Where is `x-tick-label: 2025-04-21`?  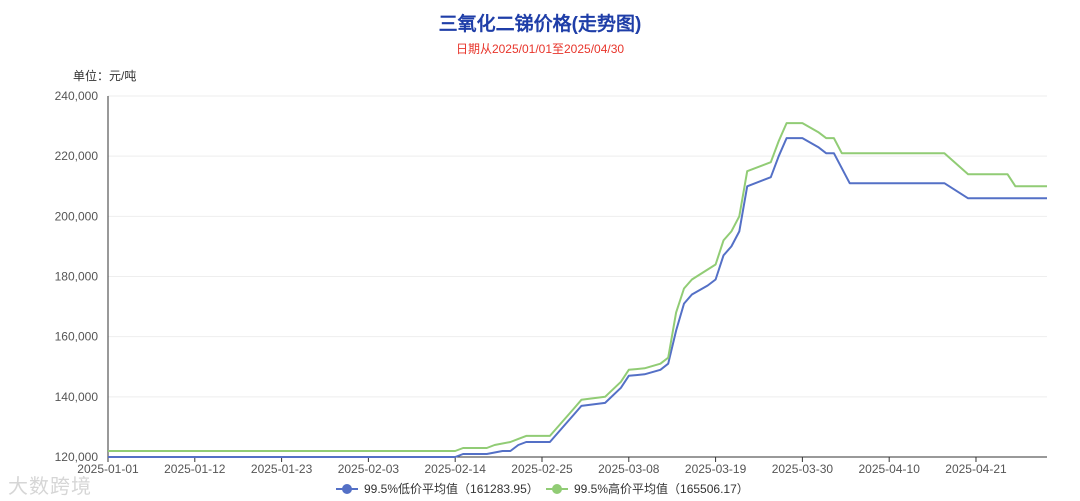
x-tick-label: 2025-04-21 is located at coordinates (976, 469).